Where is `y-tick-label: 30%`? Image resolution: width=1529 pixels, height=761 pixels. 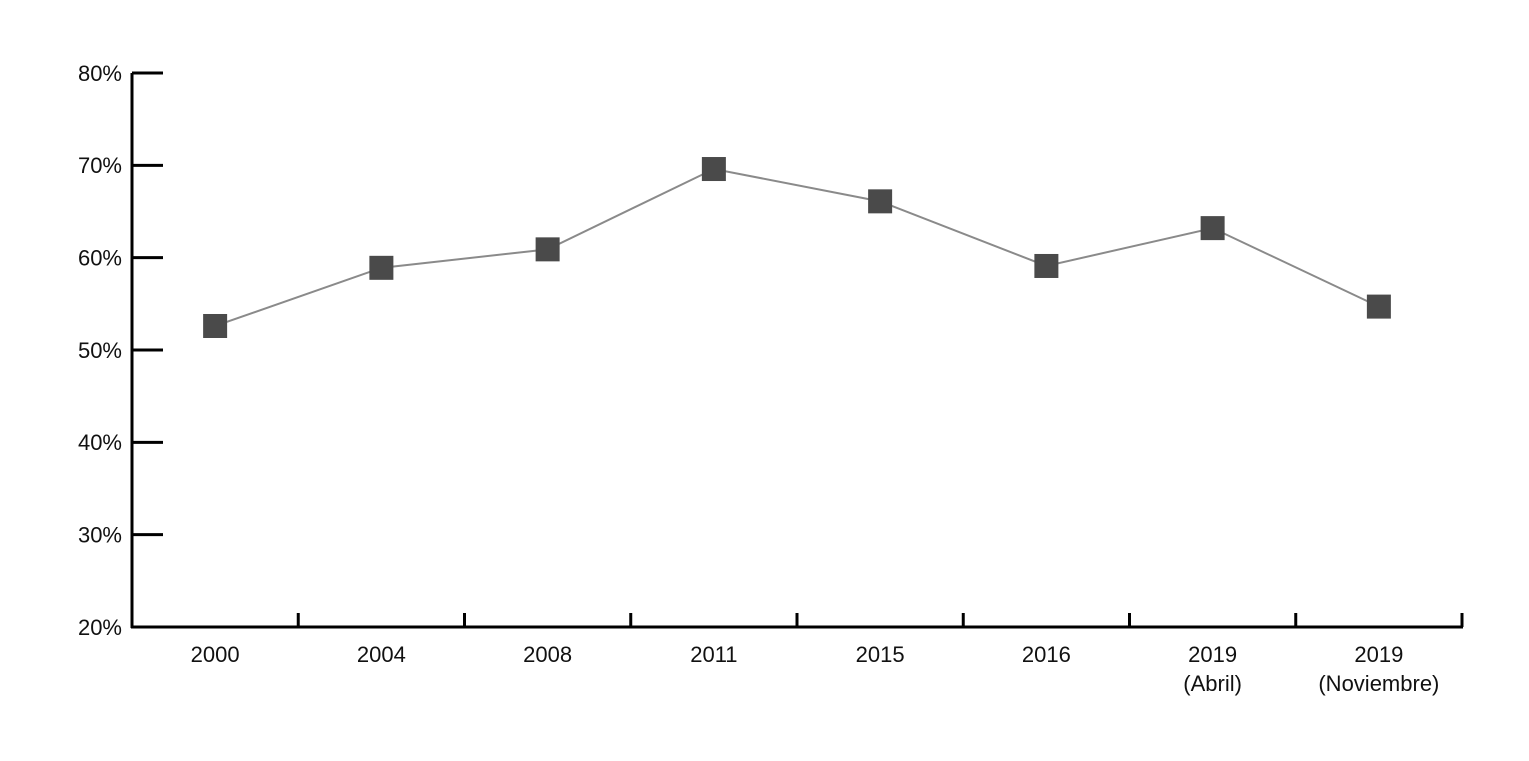
y-tick-label: 30% is located at coordinates (100, 534).